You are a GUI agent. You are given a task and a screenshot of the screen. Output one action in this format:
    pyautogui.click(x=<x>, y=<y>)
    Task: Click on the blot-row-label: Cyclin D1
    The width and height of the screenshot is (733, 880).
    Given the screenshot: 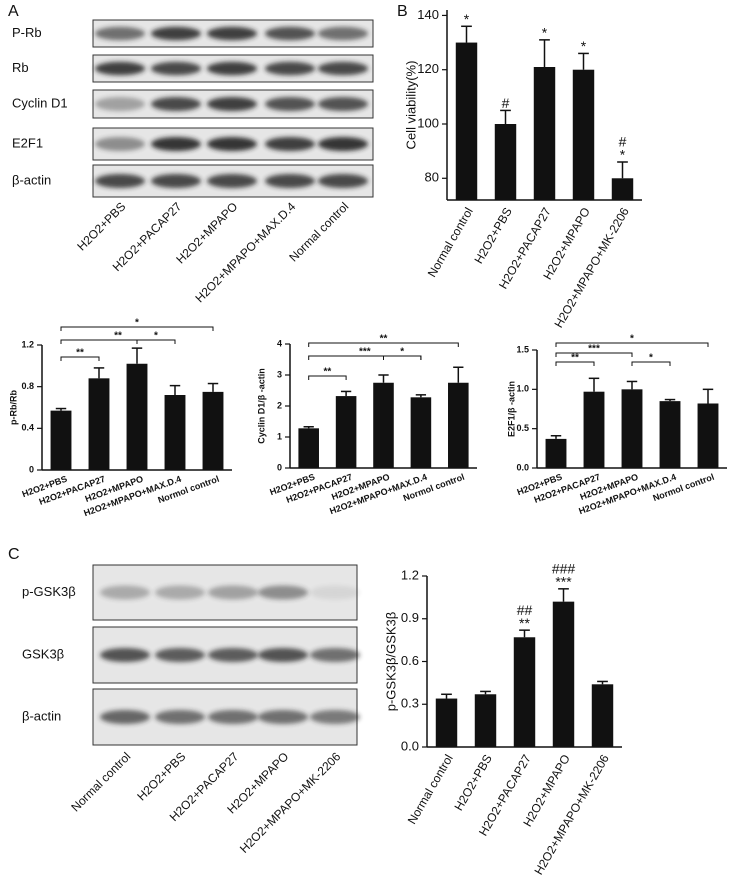 What is the action you would take?
    pyautogui.click(x=40, y=102)
    